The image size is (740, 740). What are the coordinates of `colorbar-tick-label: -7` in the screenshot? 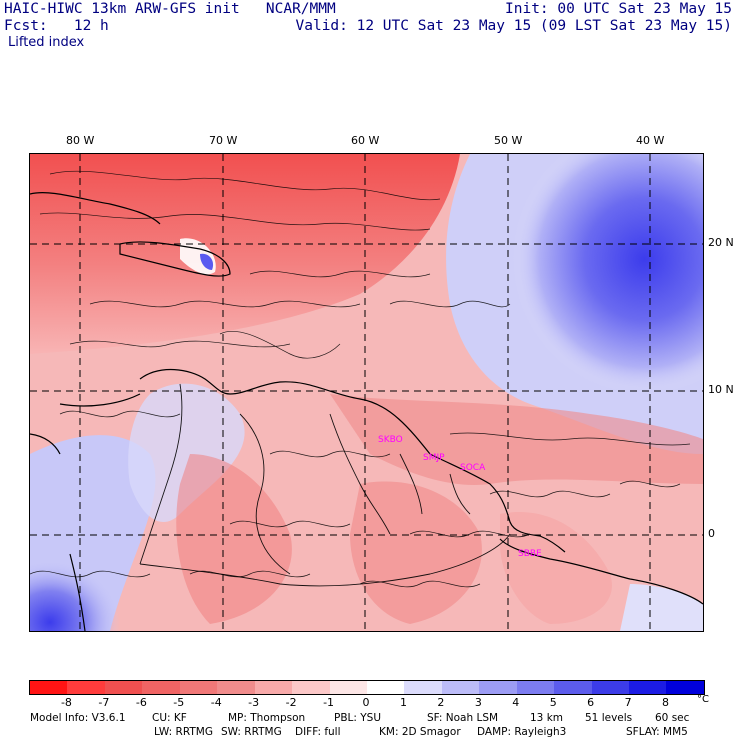 It's located at (104, 702).